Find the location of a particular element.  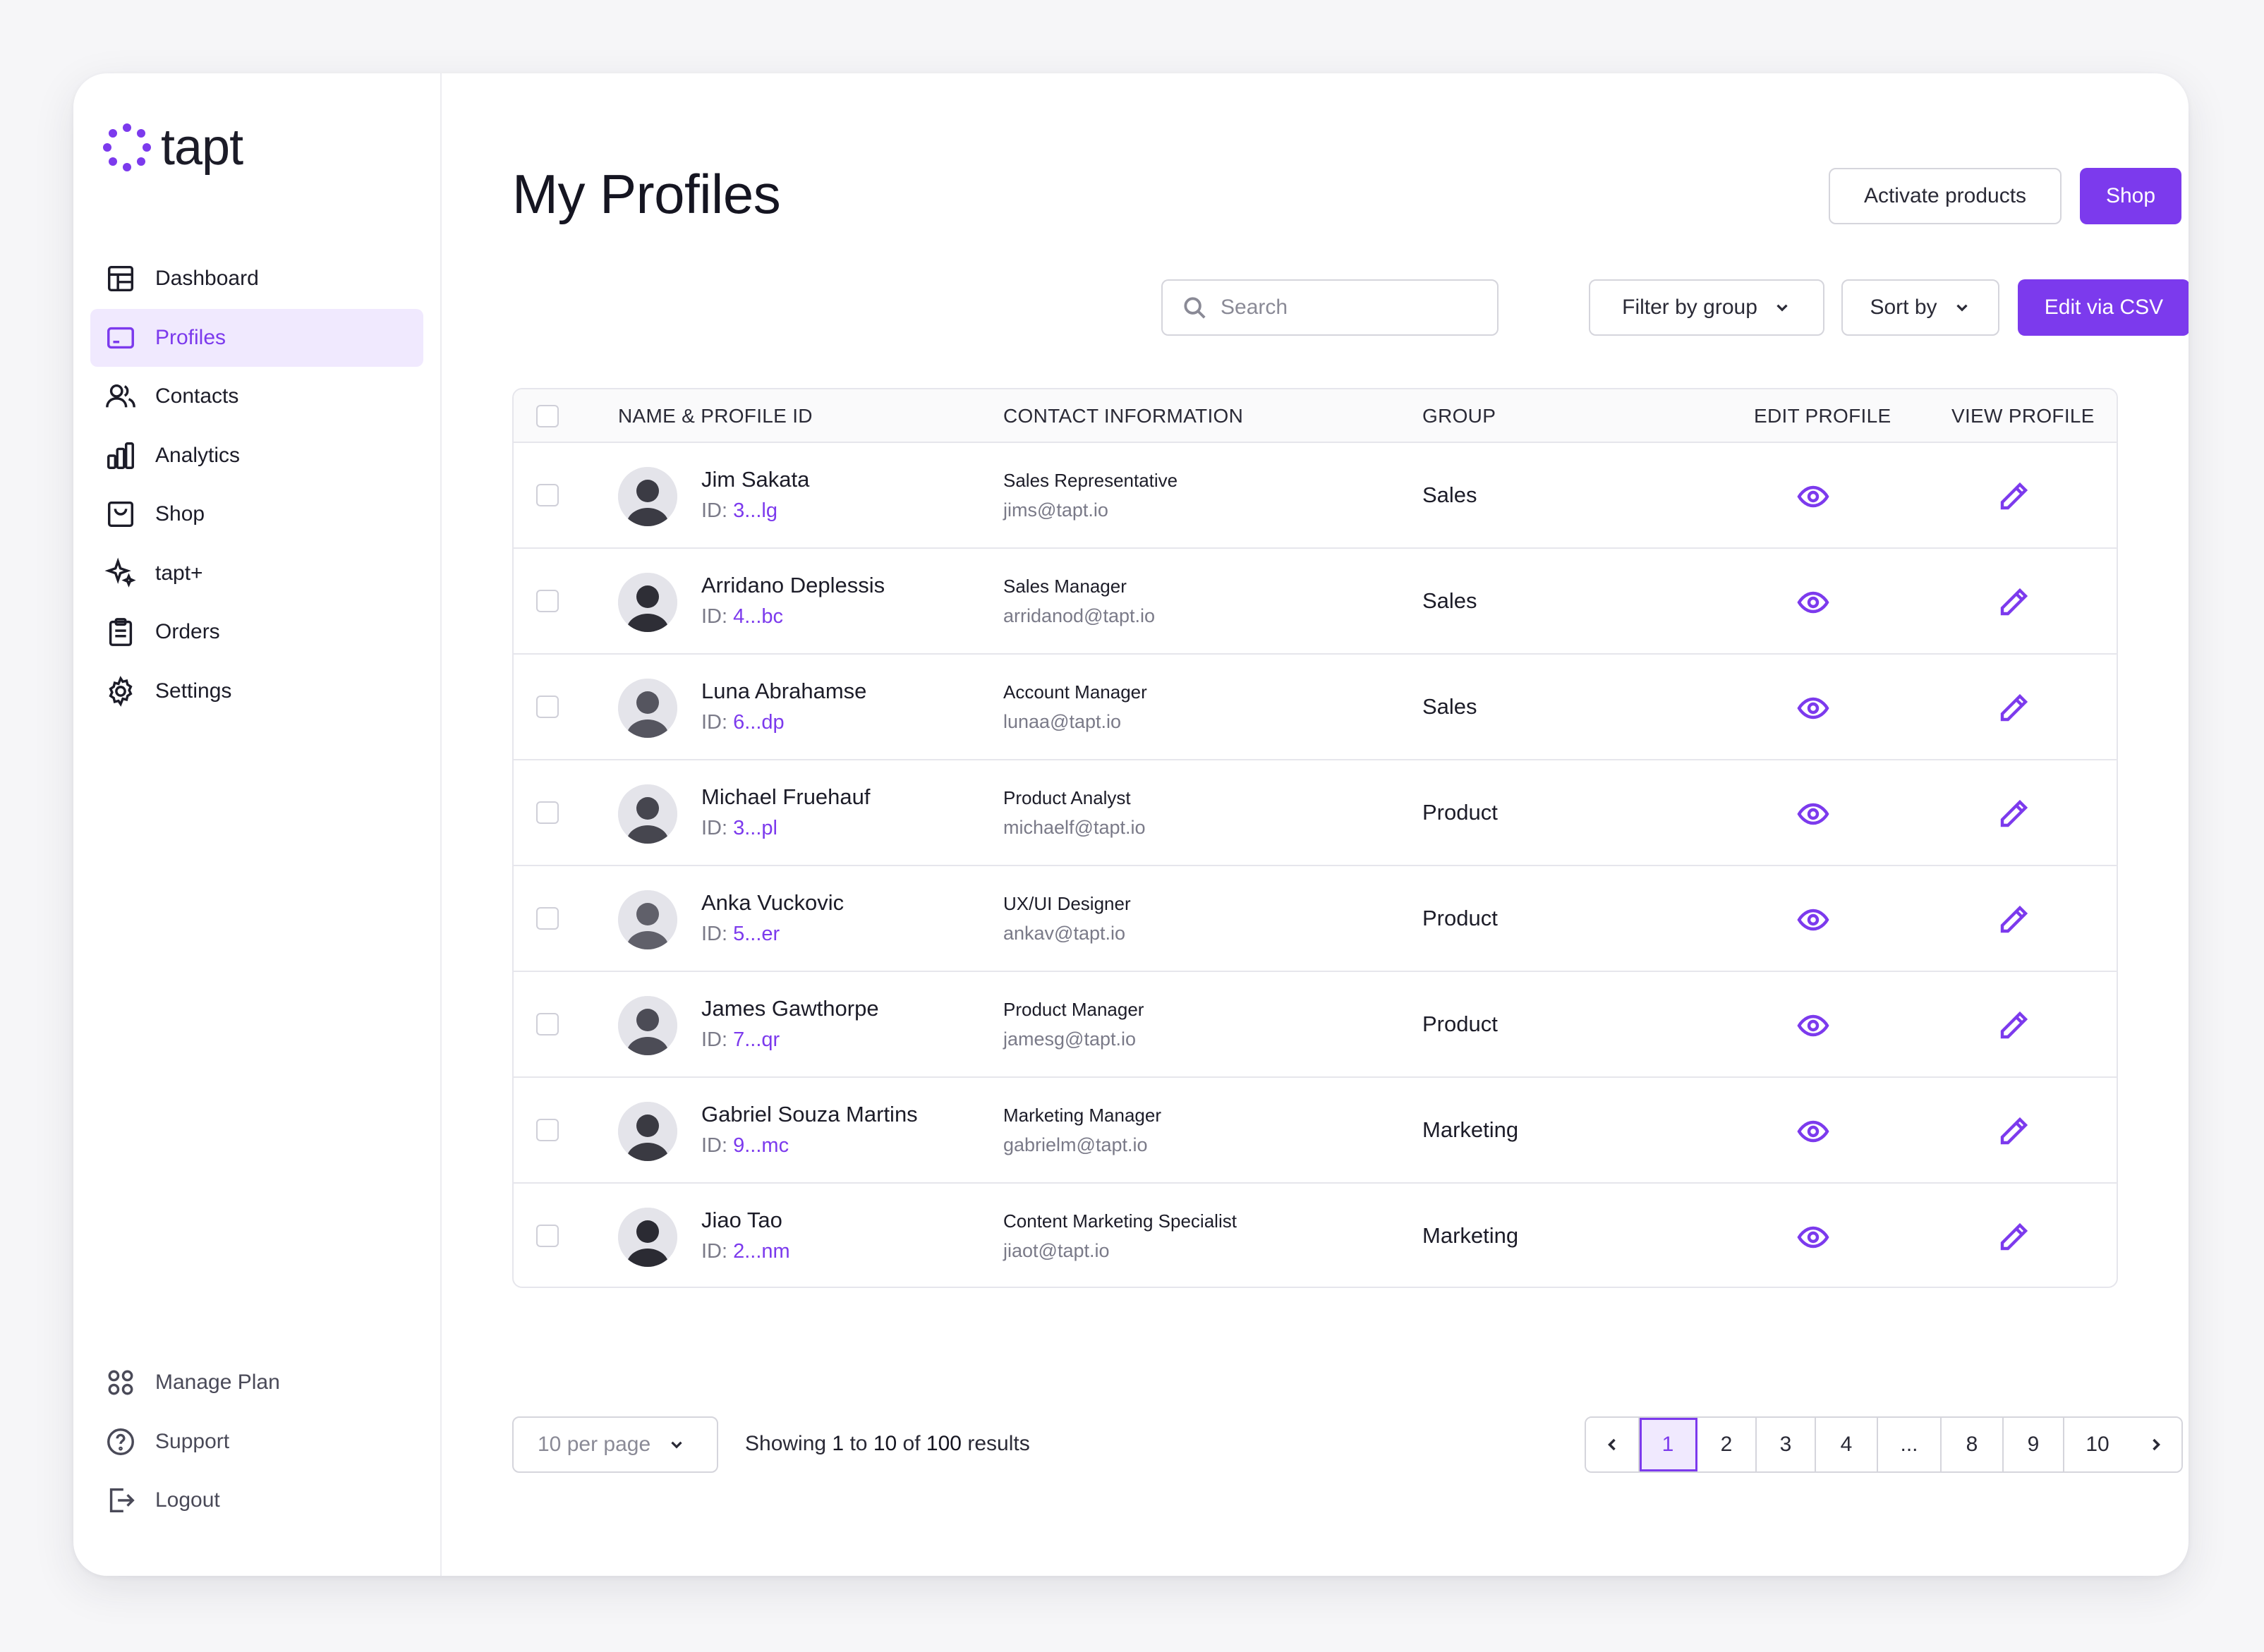

profile-card-icon is located at coordinates (120, 338).